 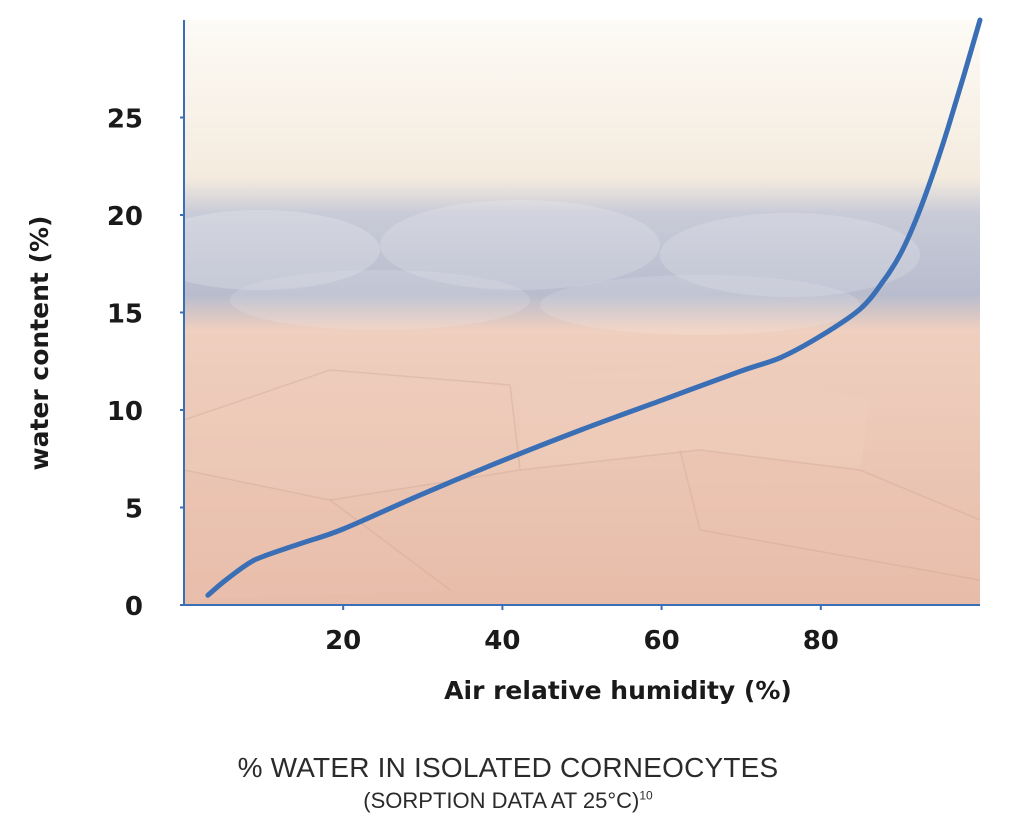 What do you see at coordinates (125, 217) in the screenshot?
I see `y-tick-label: 20` at bounding box center [125, 217].